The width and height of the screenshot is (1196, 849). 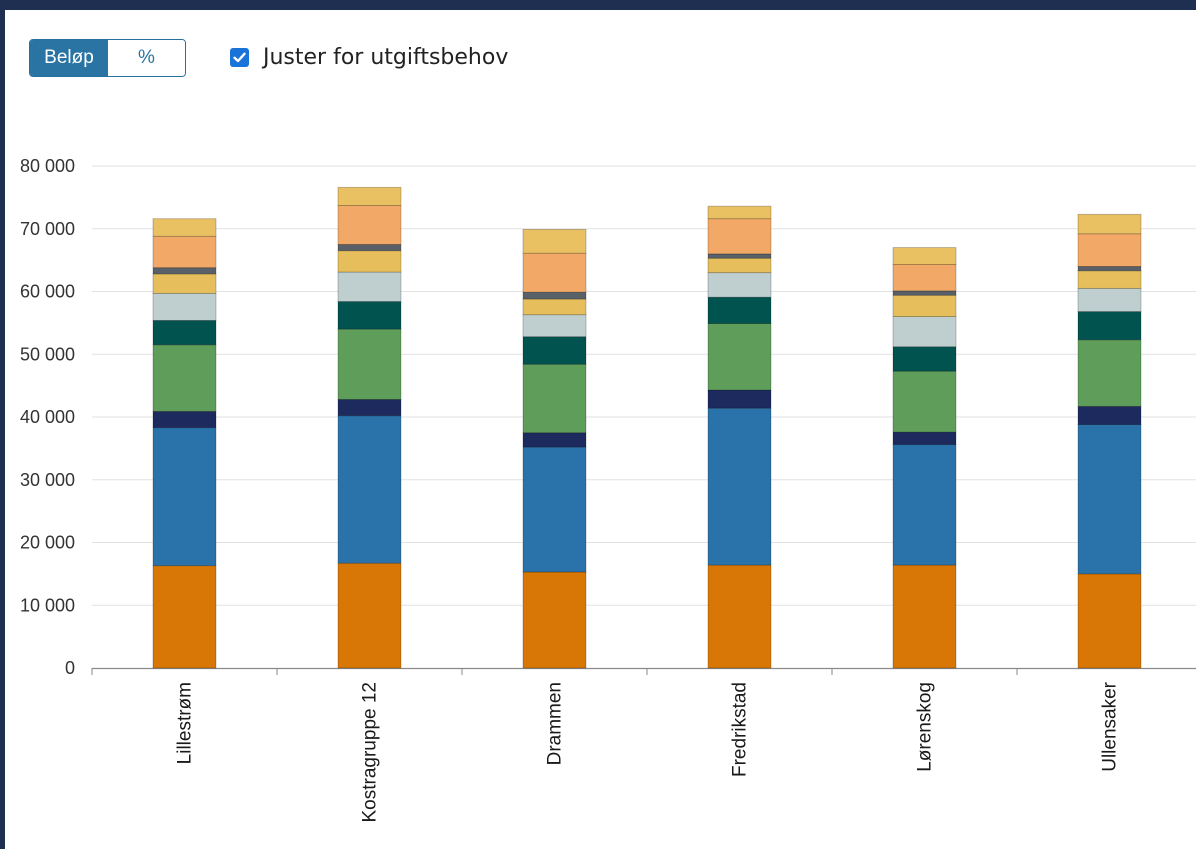 What do you see at coordinates (47, 354) in the screenshot?
I see `y-tick-label: 50 000` at bounding box center [47, 354].